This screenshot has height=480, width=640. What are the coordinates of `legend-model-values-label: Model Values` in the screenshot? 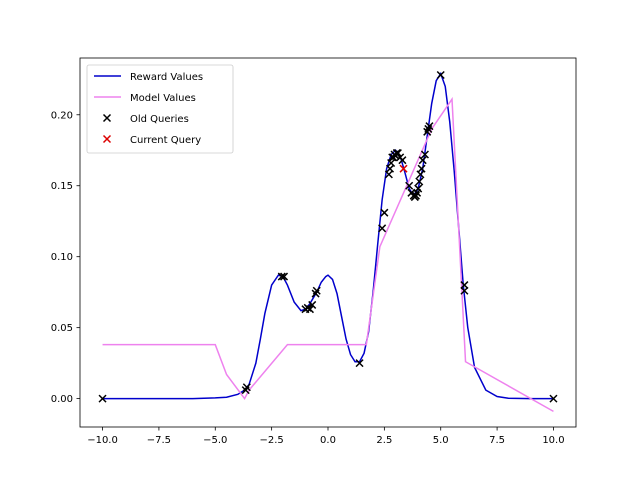 It's located at (163, 98).